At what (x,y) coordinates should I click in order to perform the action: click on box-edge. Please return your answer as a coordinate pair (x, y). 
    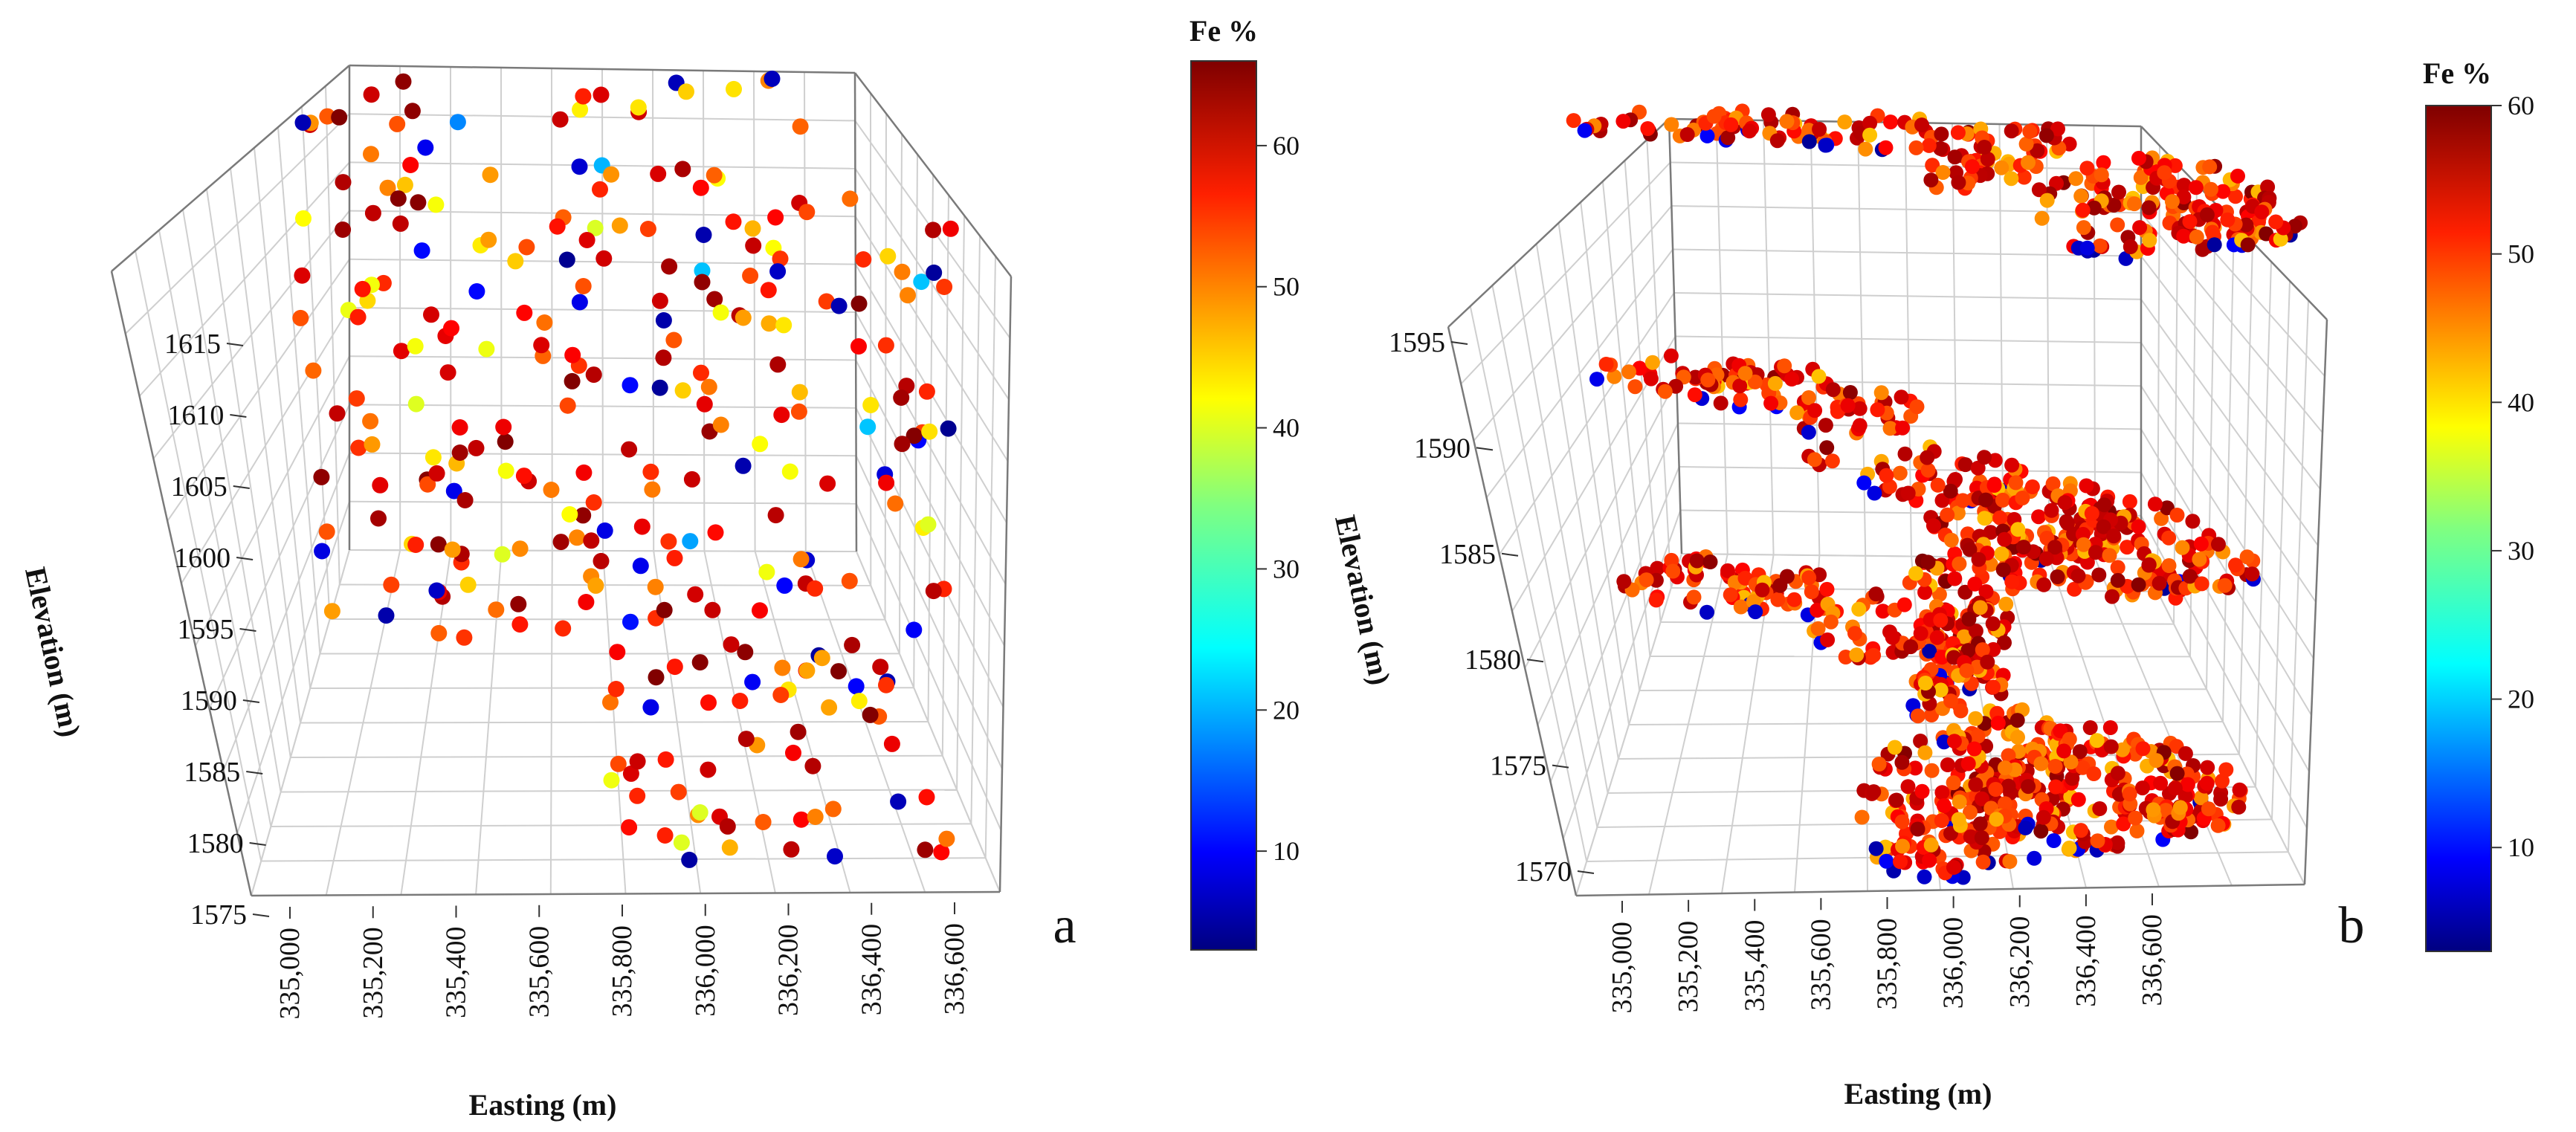
    Looking at the image, I should click on (626, 893).